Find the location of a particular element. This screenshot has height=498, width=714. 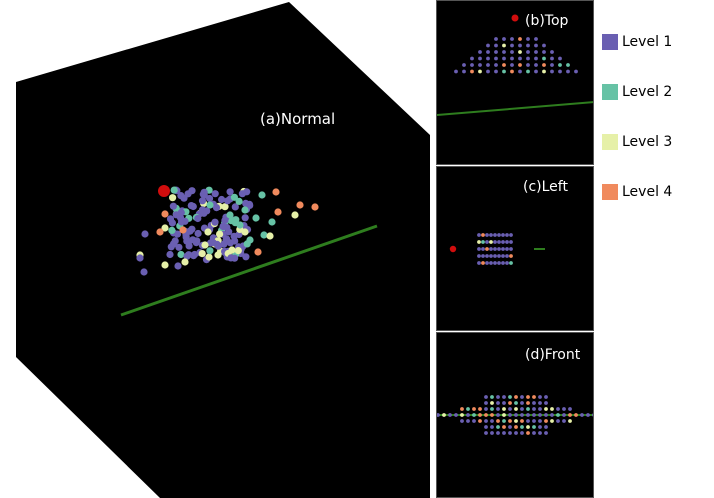

left-view-canvas: (c)Left is located at coordinates (515, 249).